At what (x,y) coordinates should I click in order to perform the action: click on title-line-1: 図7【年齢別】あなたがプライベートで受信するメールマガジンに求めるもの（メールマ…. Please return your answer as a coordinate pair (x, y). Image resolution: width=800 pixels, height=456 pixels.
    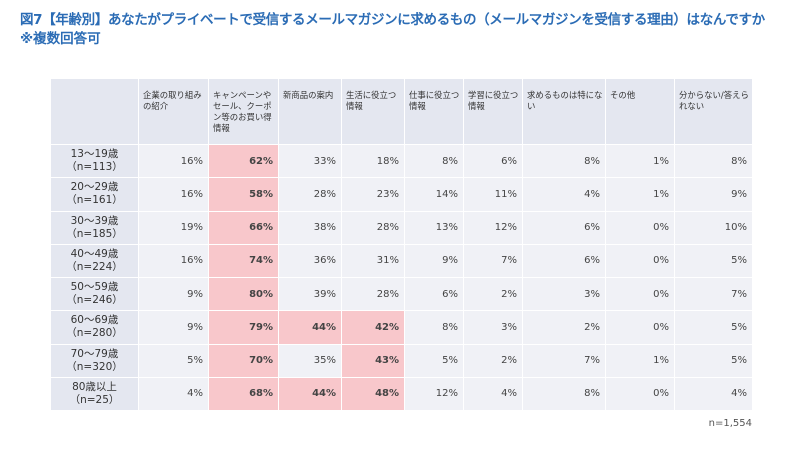
    Looking at the image, I should click on (392, 20).